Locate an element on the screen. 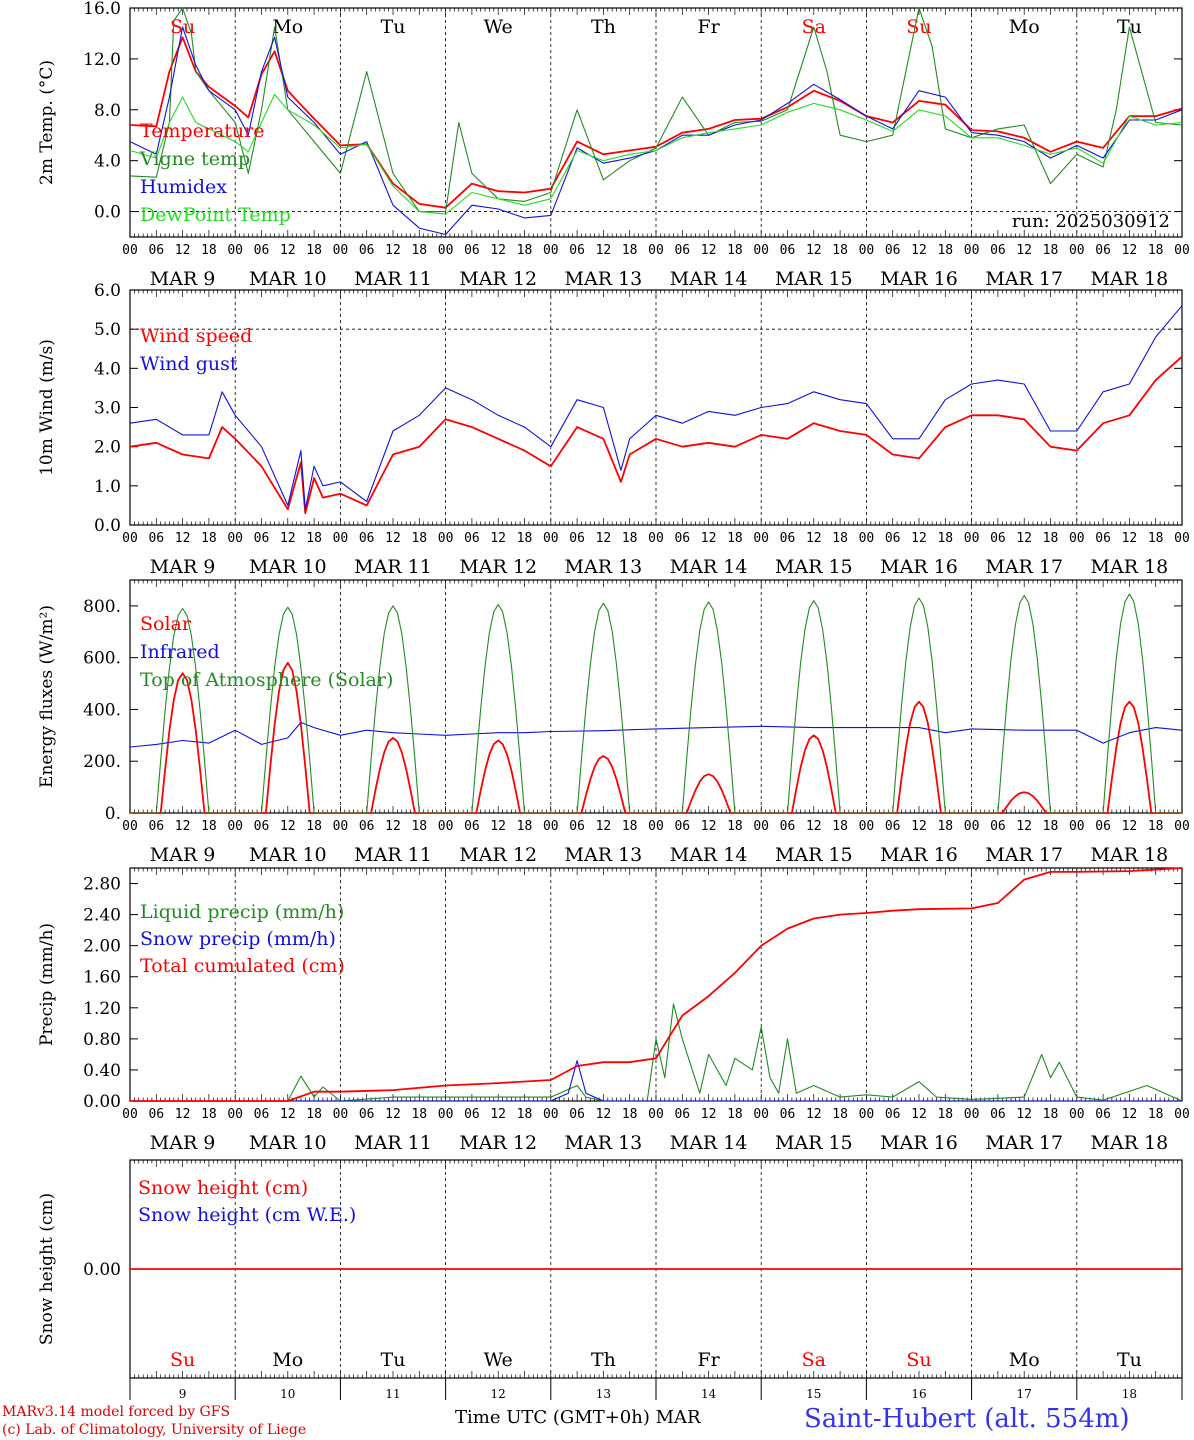 This screenshot has height=1440, width=1194. legend-entry: Liquid precip (mm/h) is located at coordinates (242, 912).